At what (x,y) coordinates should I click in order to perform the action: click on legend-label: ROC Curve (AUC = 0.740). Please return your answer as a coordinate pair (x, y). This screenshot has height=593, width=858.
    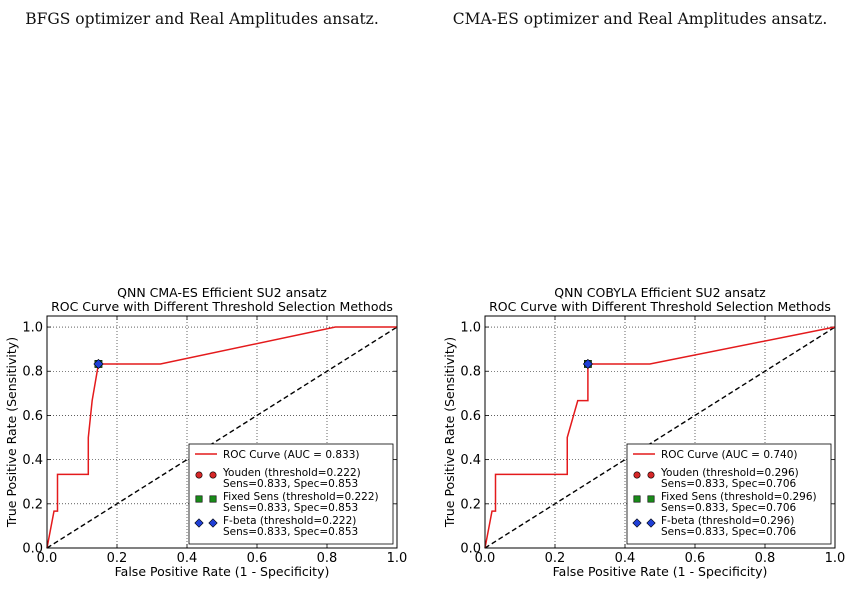
    Looking at the image, I should click on (729, 455).